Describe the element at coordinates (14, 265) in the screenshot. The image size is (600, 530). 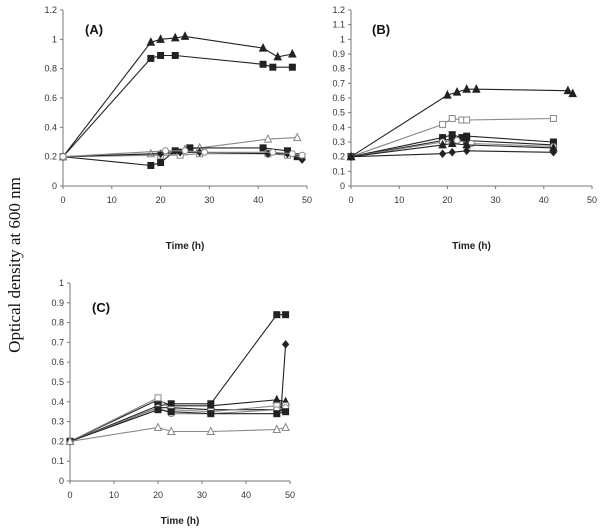
I see `y-axis-label: Optical density at 600 nm` at that location.